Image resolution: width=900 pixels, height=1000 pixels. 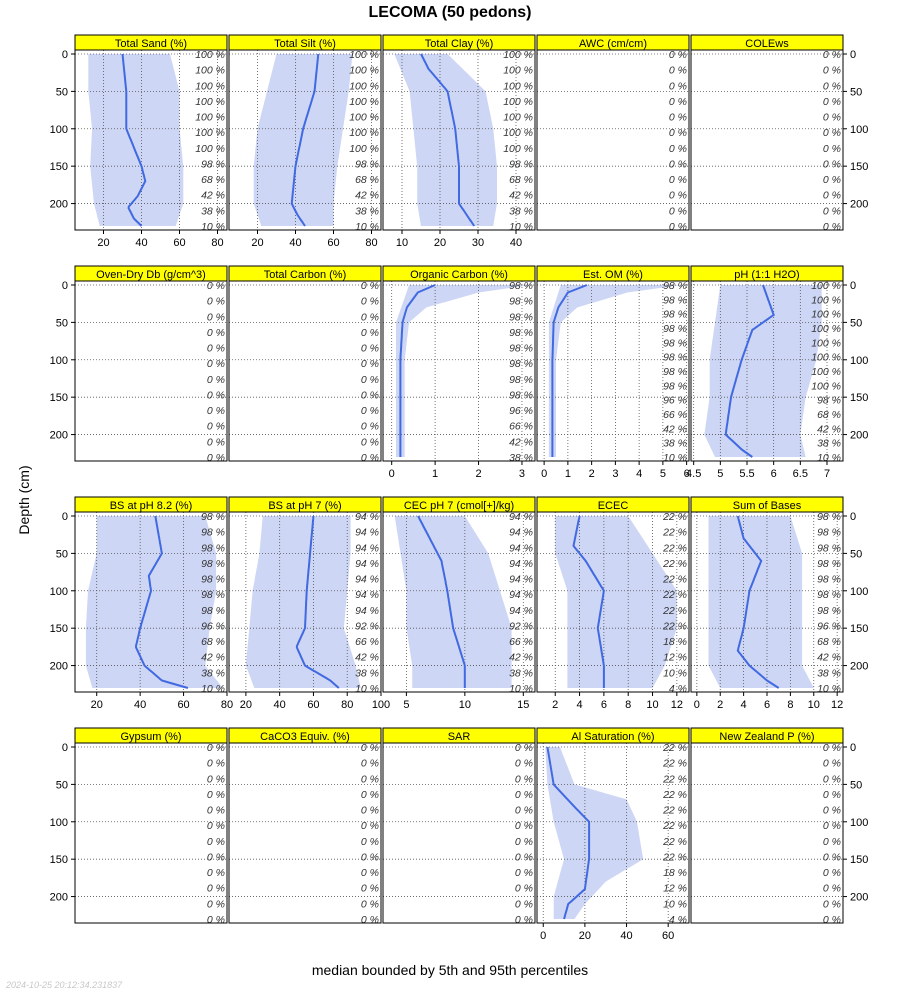 What do you see at coordinates (459, 275) in the screenshot?
I see `panel-label: Organic Carbon (%)` at bounding box center [459, 275].